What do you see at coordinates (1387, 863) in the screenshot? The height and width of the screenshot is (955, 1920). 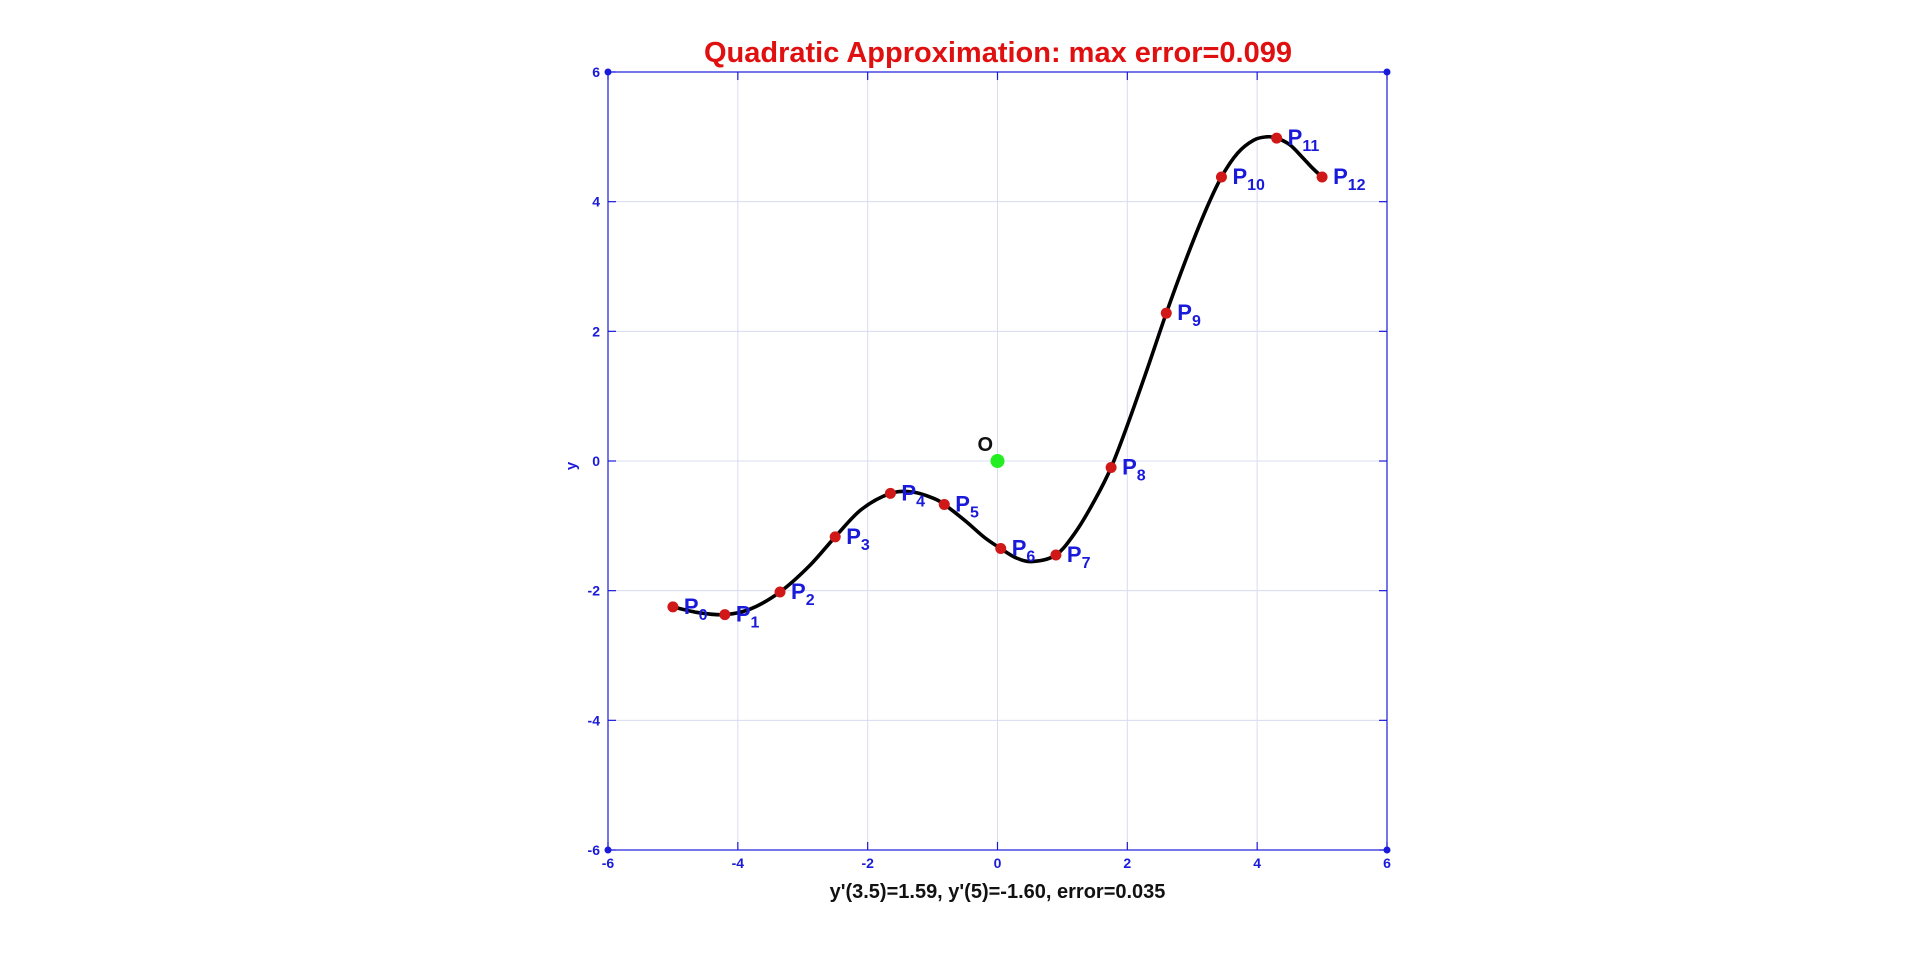 I see `x-tick-label: 6` at bounding box center [1387, 863].